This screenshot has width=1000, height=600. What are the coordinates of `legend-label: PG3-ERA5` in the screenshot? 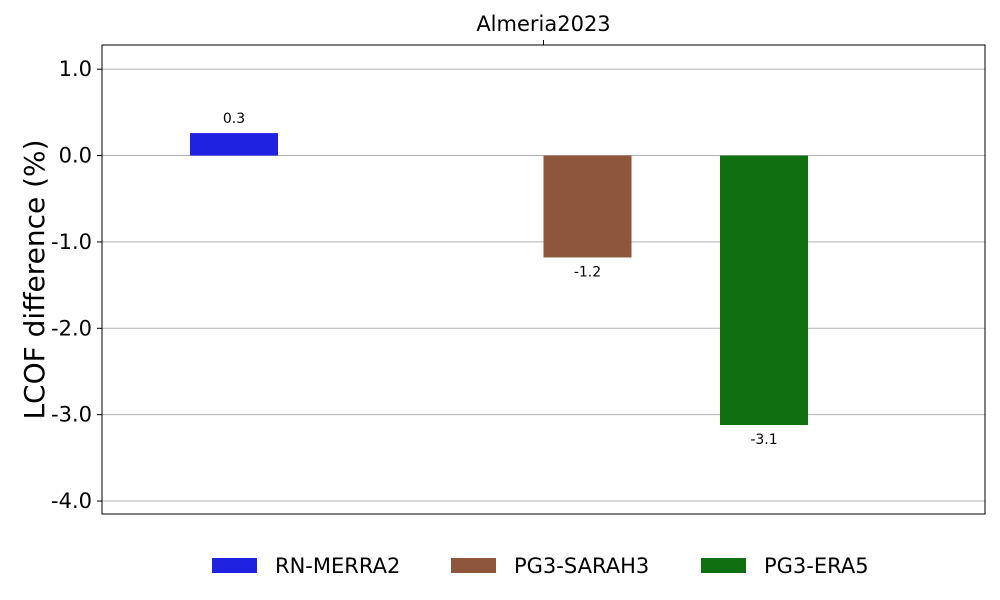 It's located at (816, 566).